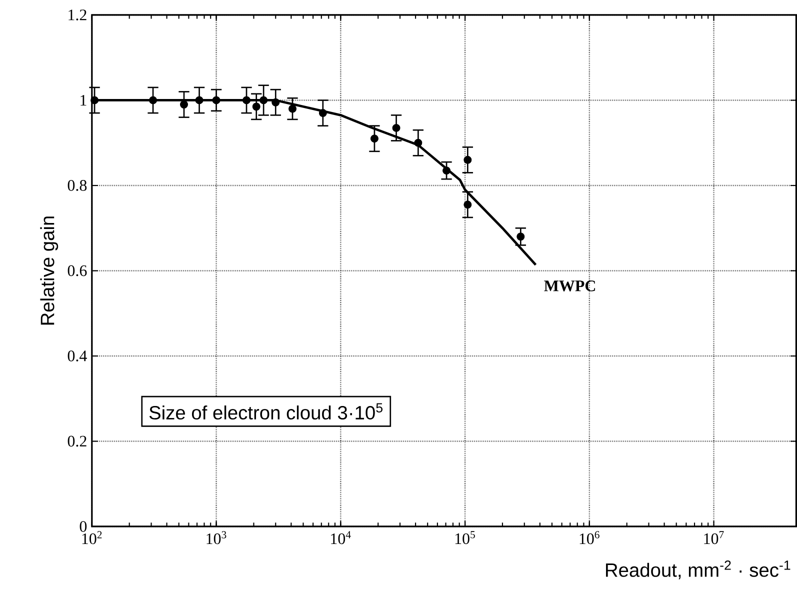 The image size is (797, 593). Describe the element at coordinates (266, 411) in the screenshot. I see `annotation: Size of electron cloud 3·10$^{5}$` at that location.